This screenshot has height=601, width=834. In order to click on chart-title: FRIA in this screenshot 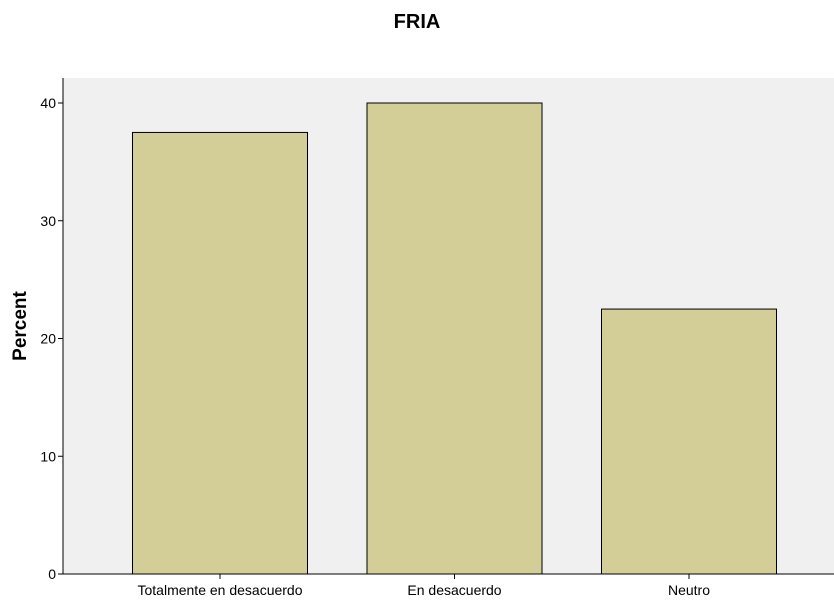, I will do `click(417, 22)`.